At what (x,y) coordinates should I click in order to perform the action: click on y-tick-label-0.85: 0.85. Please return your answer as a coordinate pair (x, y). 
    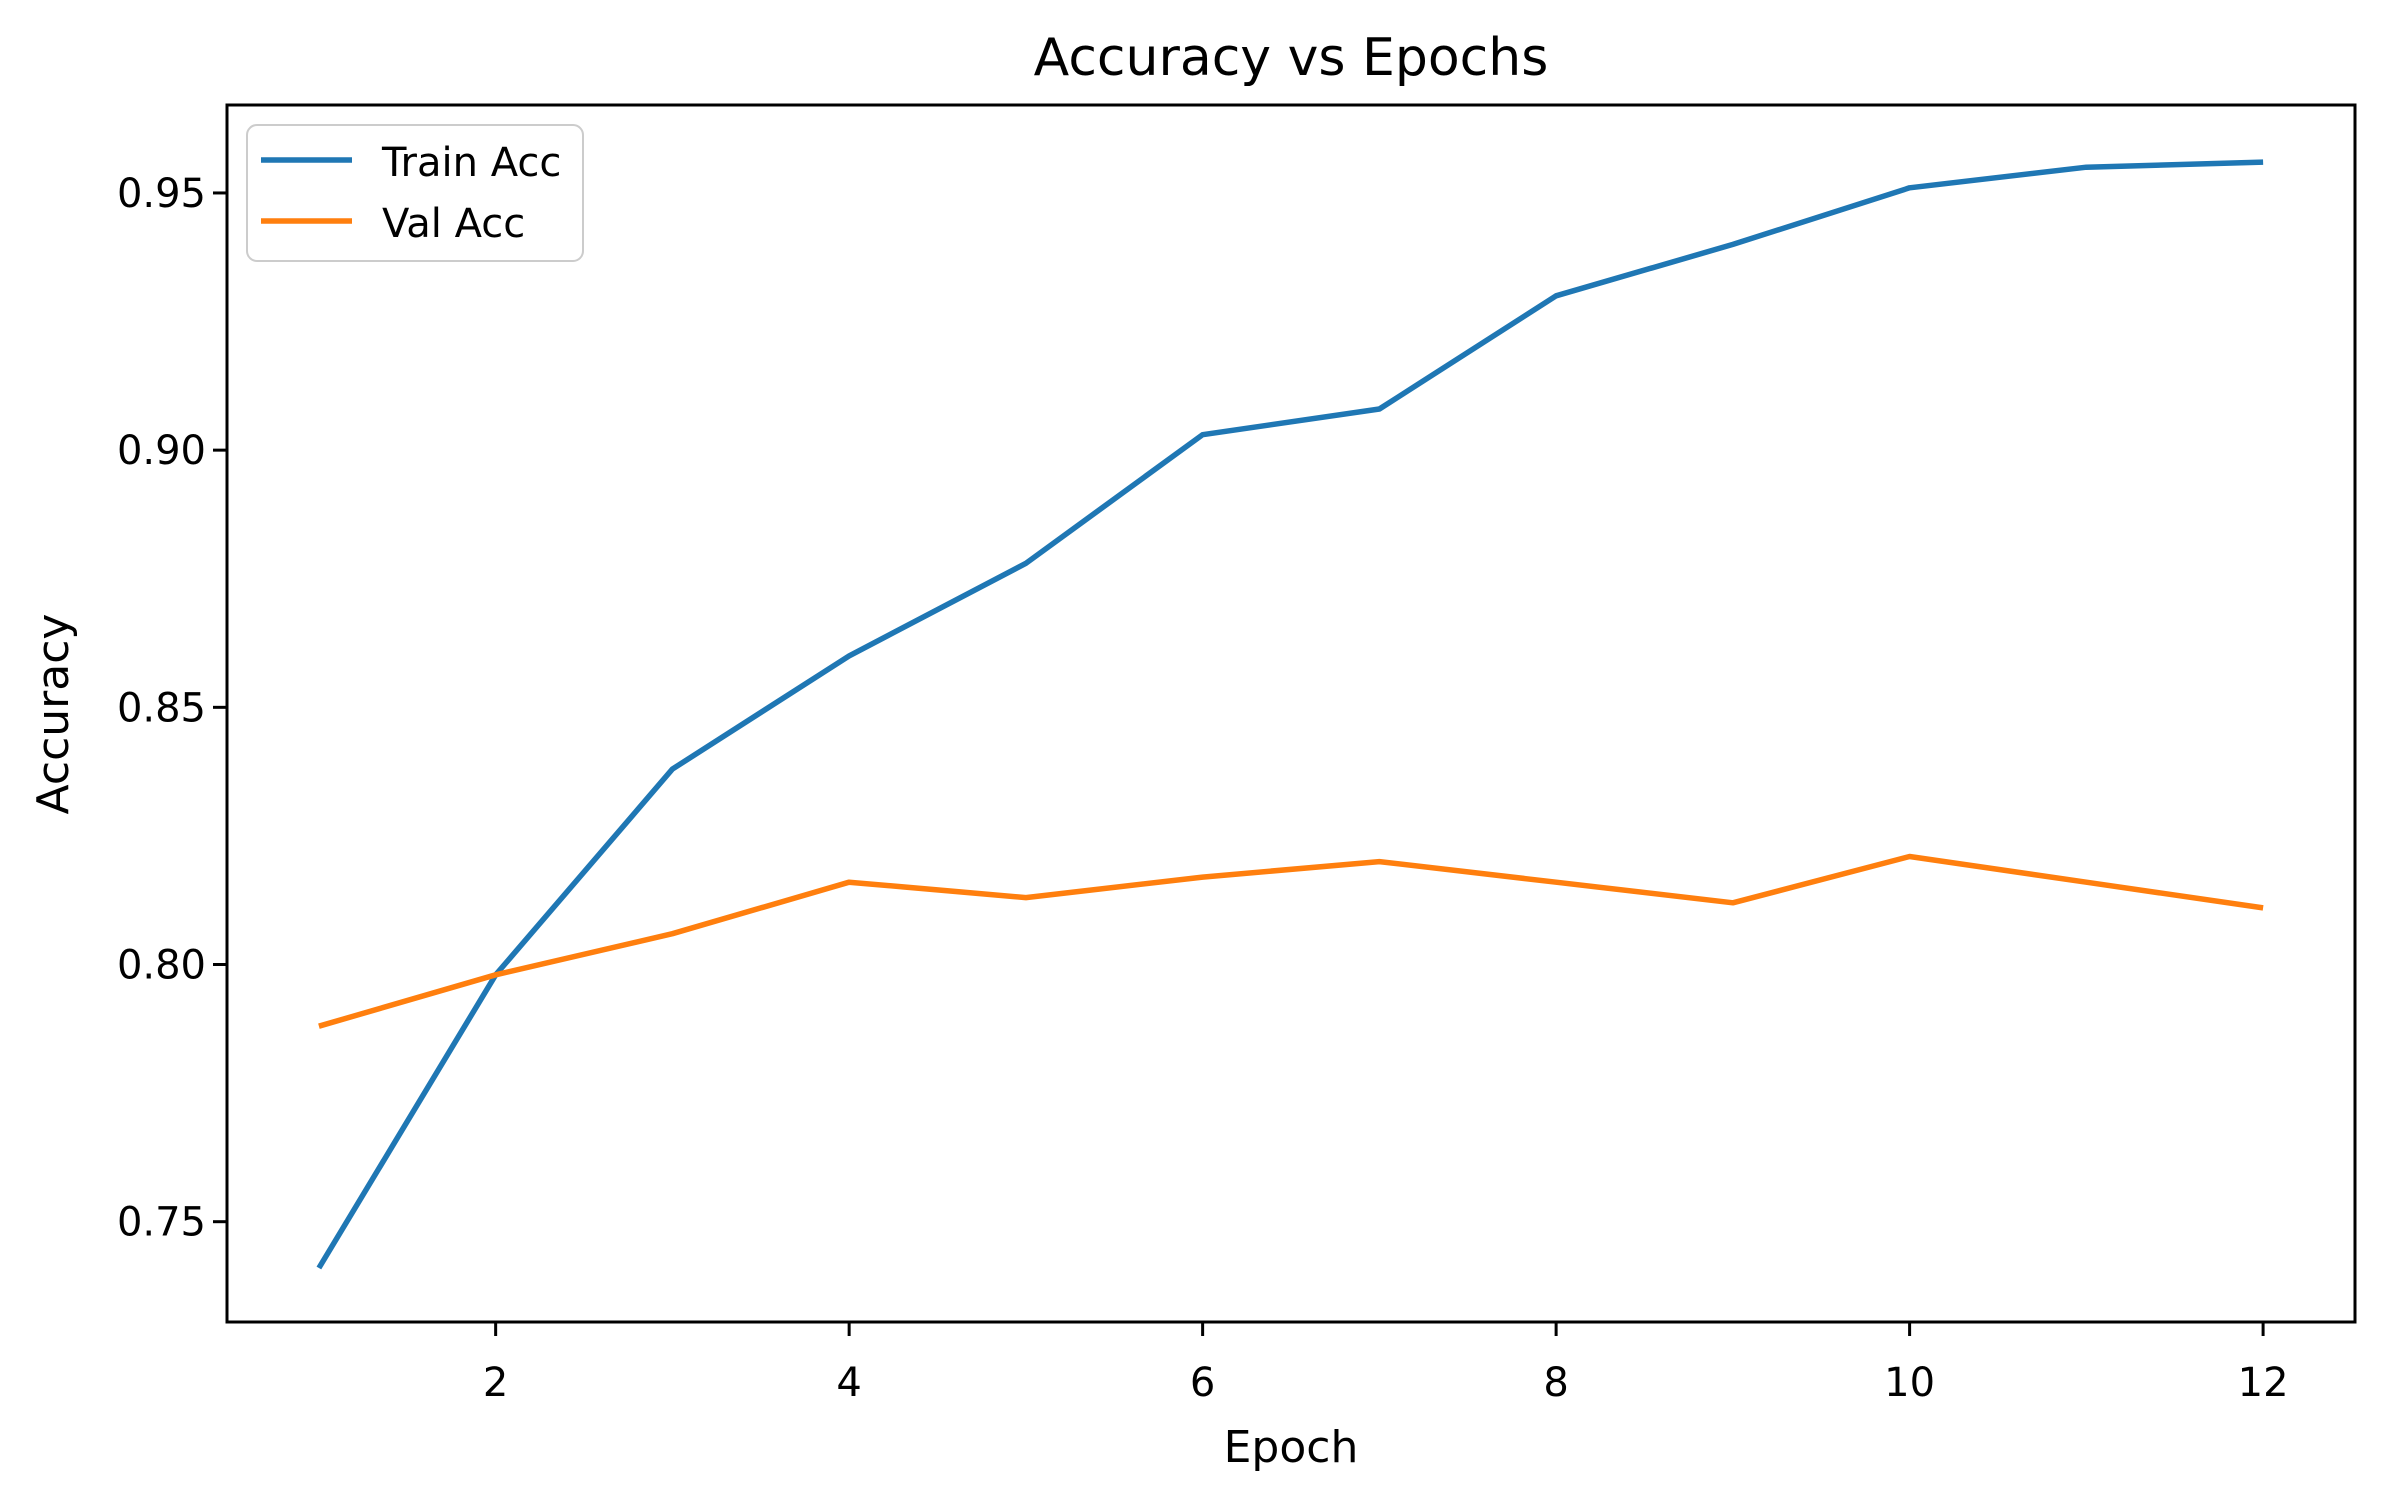
    Looking at the image, I should click on (161, 708).